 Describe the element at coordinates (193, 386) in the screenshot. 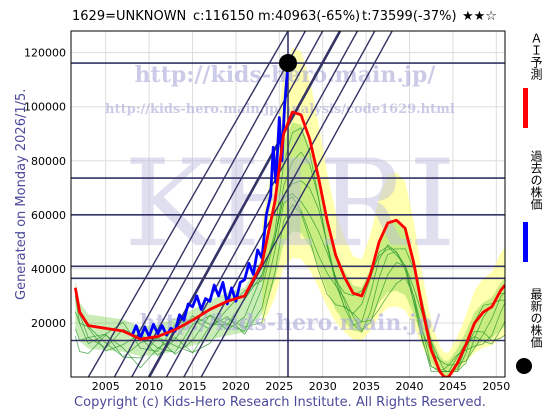

I see `x-tick-label-2015: 2015` at that location.